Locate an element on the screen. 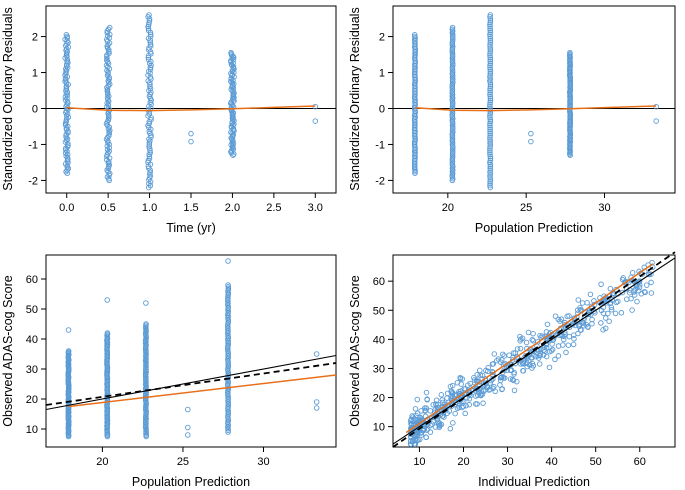  regression-line is located at coordinates (191, 384).